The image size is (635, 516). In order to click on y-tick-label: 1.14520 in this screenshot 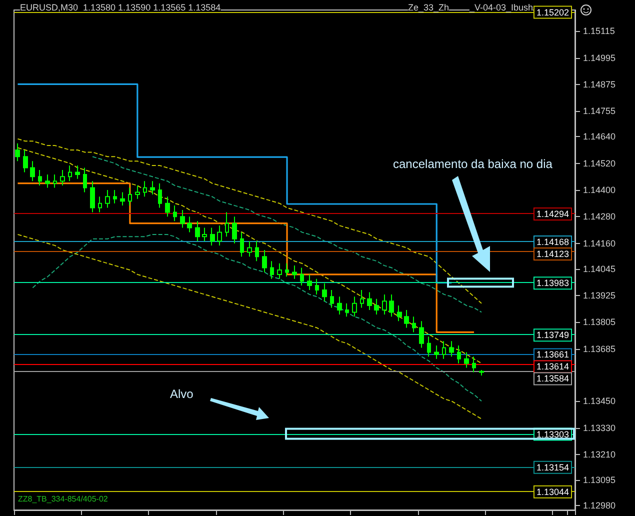, I will do `click(599, 163)`.